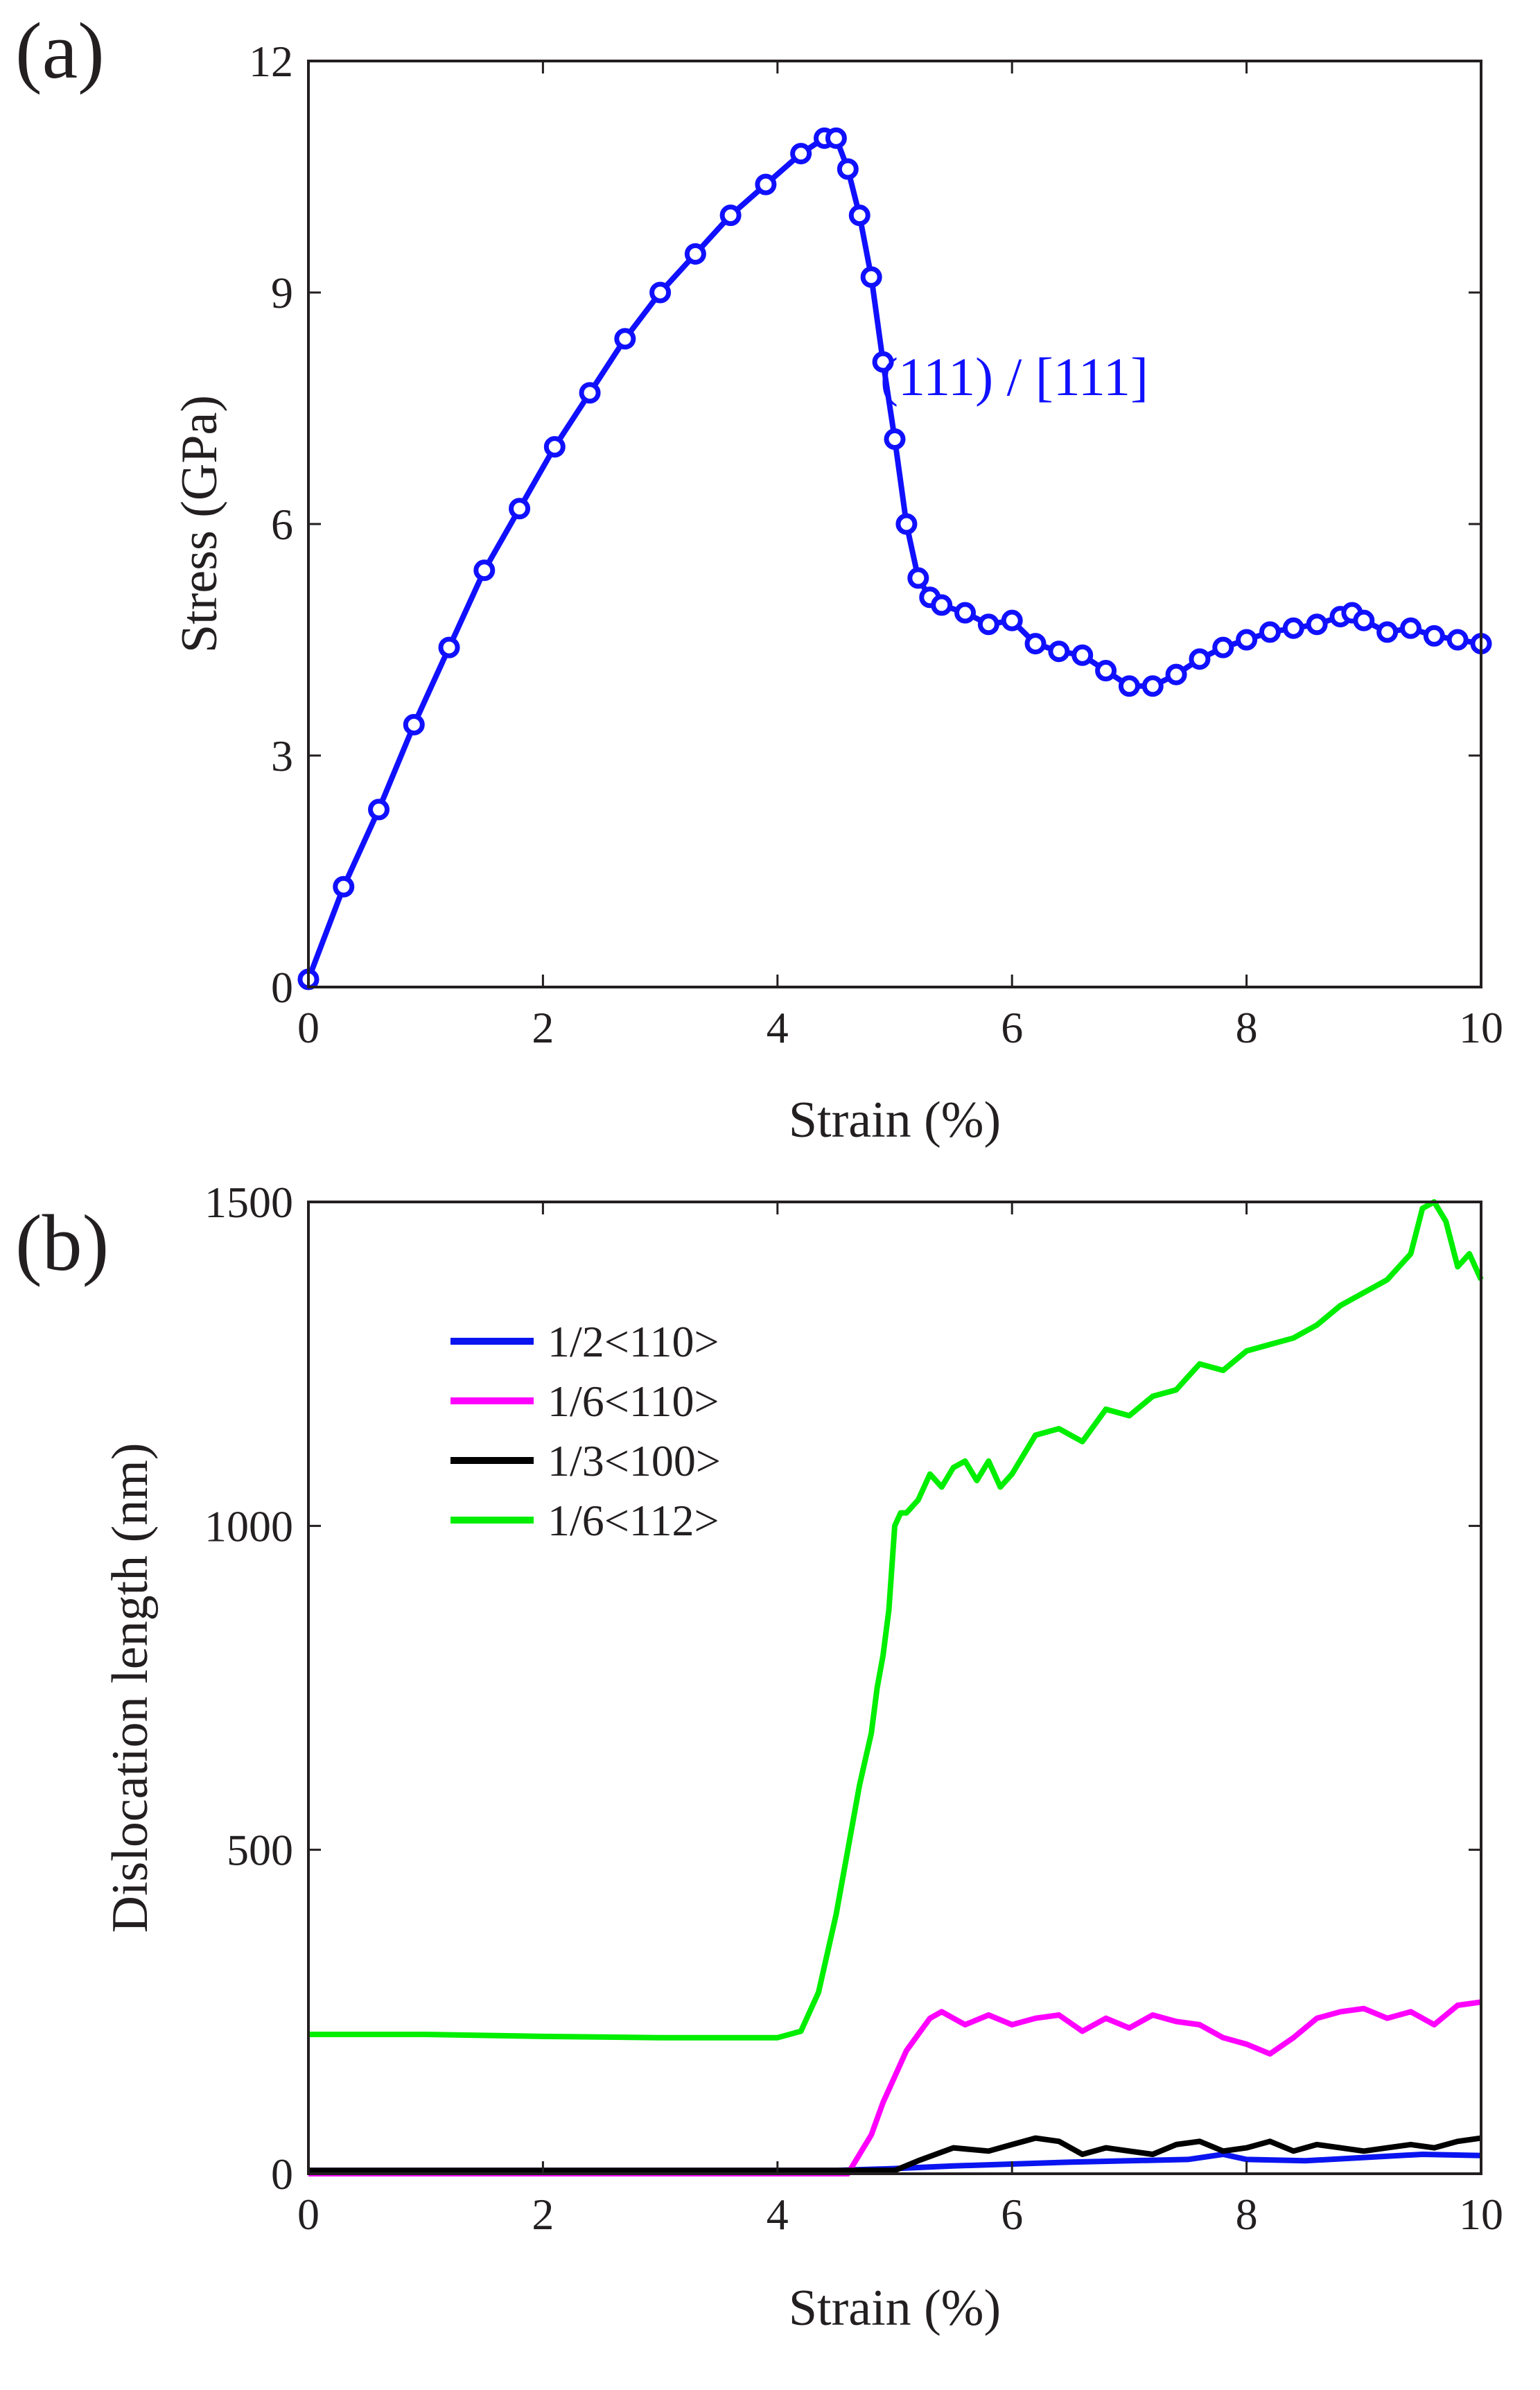  I want to click on legend-label-3: 1/6<112>, so click(633, 1520).